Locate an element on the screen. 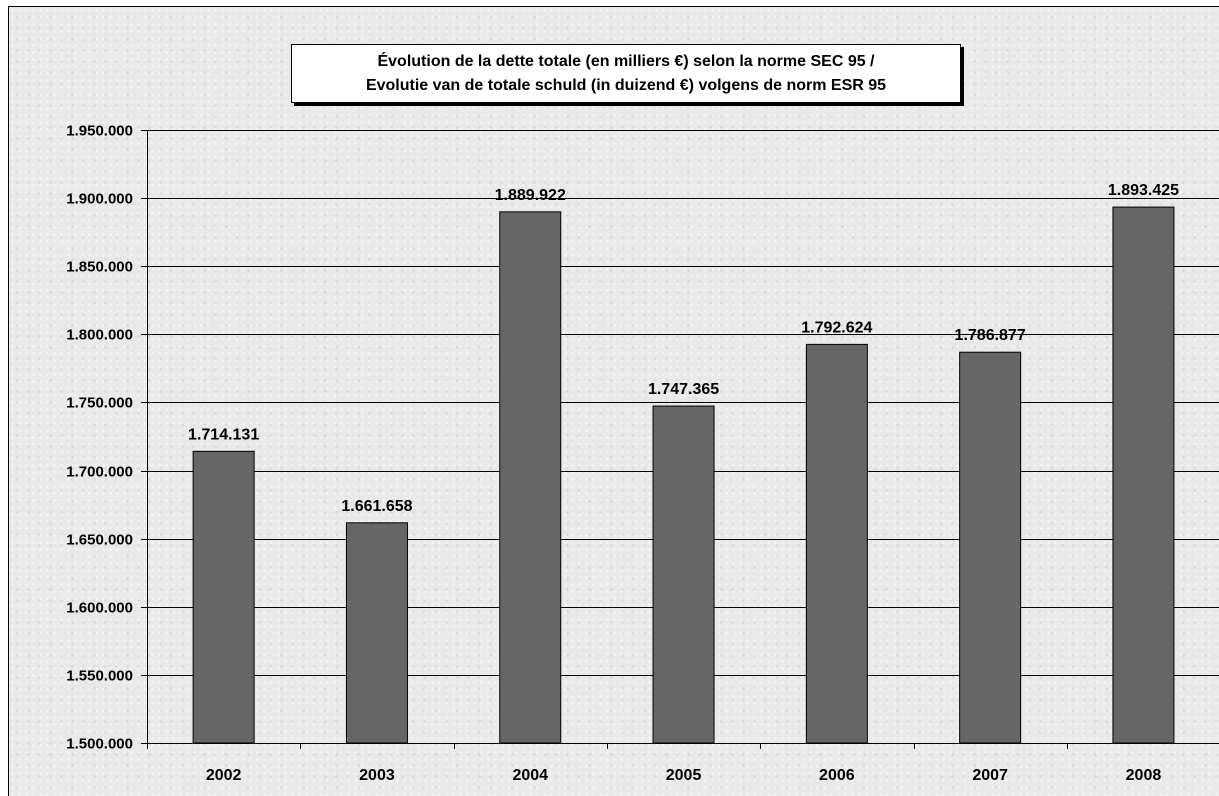 Image resolution: width=1219 pixels, height=796 pixels. bar-2003 is located at coordinates (376, 633).